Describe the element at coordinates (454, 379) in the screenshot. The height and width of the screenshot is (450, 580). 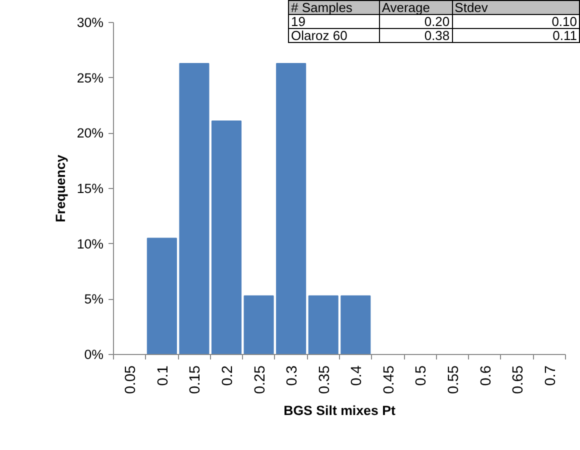
I see `x-tick-label: 0.55` at that location.